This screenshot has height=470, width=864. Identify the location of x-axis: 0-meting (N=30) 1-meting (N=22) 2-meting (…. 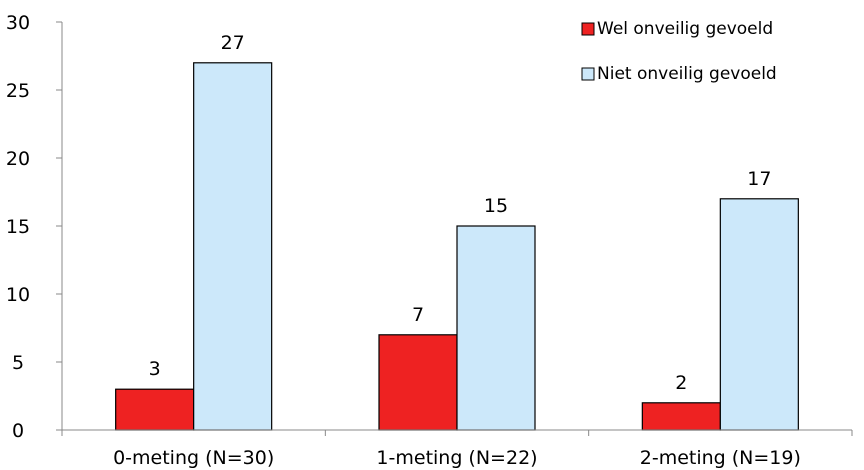
(457, 449).